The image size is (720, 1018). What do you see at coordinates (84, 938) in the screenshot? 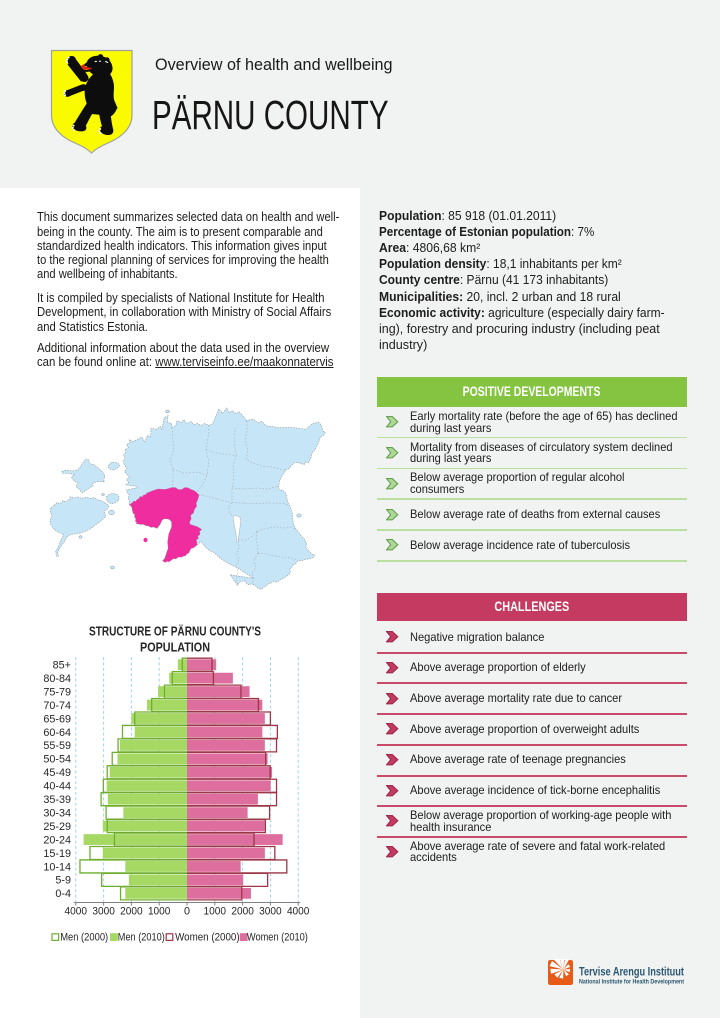
I see `svg-text: Men (2000)` at bounding box center [84, 938].